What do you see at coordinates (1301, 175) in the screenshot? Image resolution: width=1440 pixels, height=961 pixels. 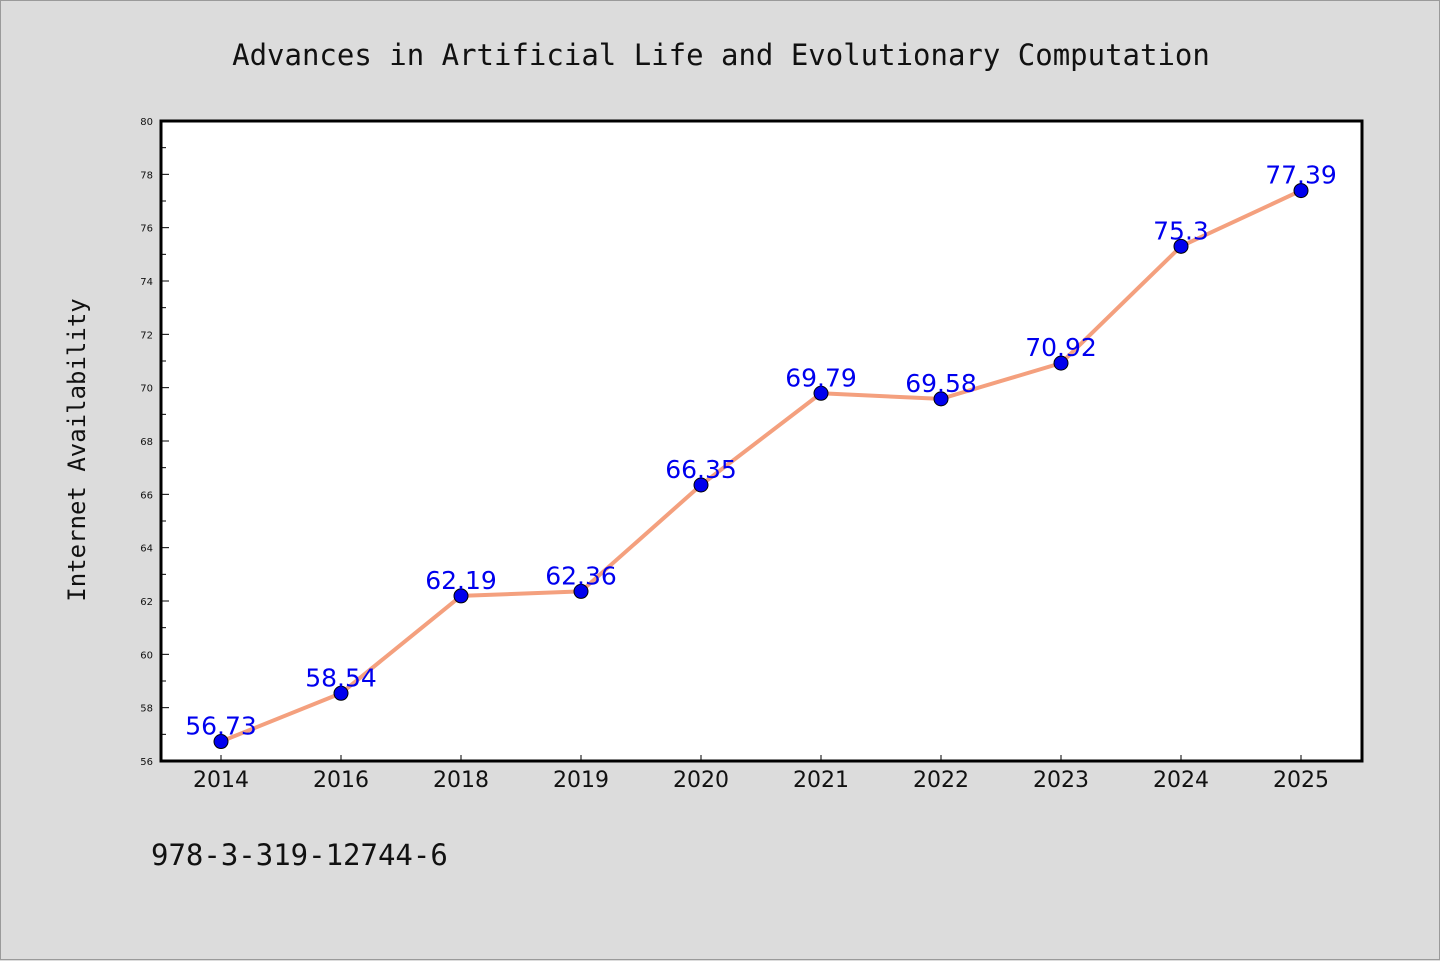 I see `data-label: 77.39` at bounding box center [1301, 175].